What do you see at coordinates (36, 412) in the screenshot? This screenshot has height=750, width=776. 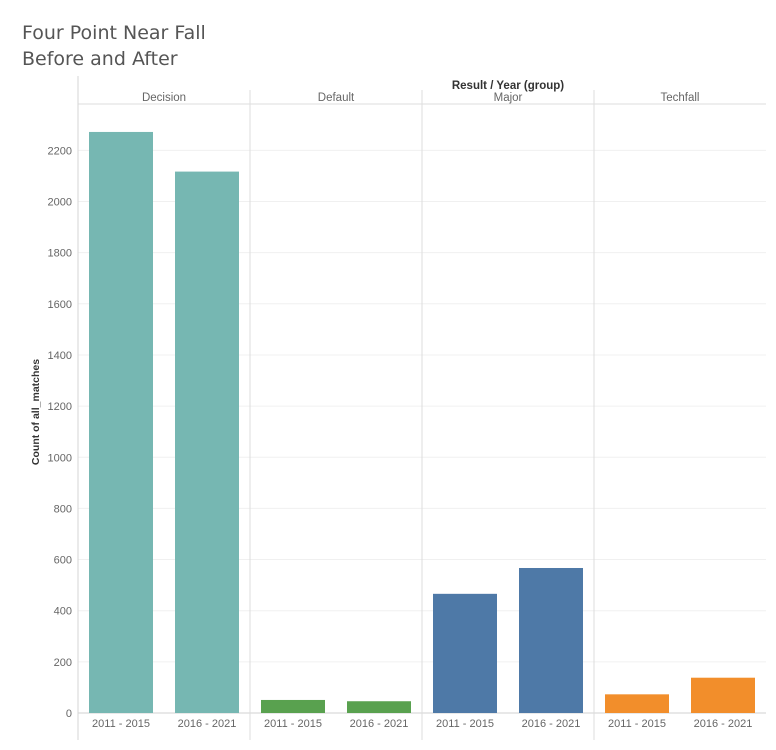 I see `y-axis-label: Count of all_matches` at bounding box center [36, 412].